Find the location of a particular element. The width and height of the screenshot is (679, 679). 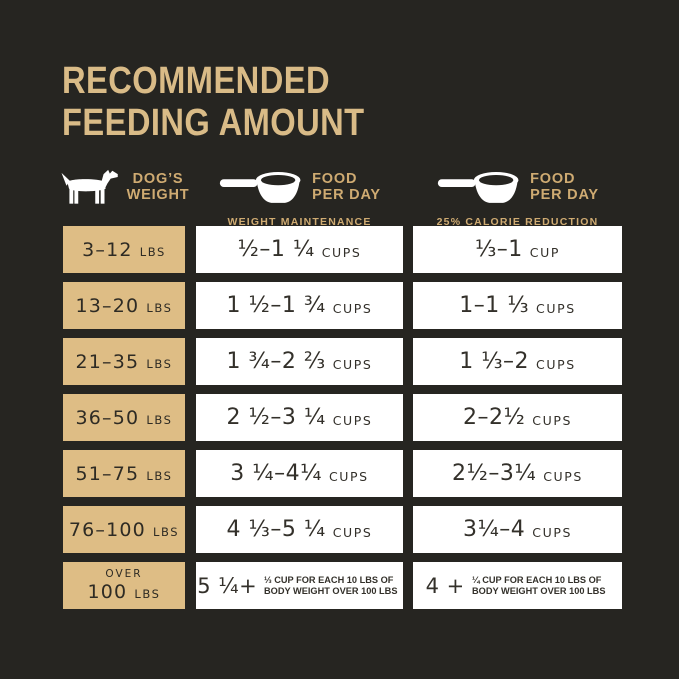

column-header-maintenance: FOOD PER DAY WEIGHT MAINTENANCE is located at coordinates (299, 196).